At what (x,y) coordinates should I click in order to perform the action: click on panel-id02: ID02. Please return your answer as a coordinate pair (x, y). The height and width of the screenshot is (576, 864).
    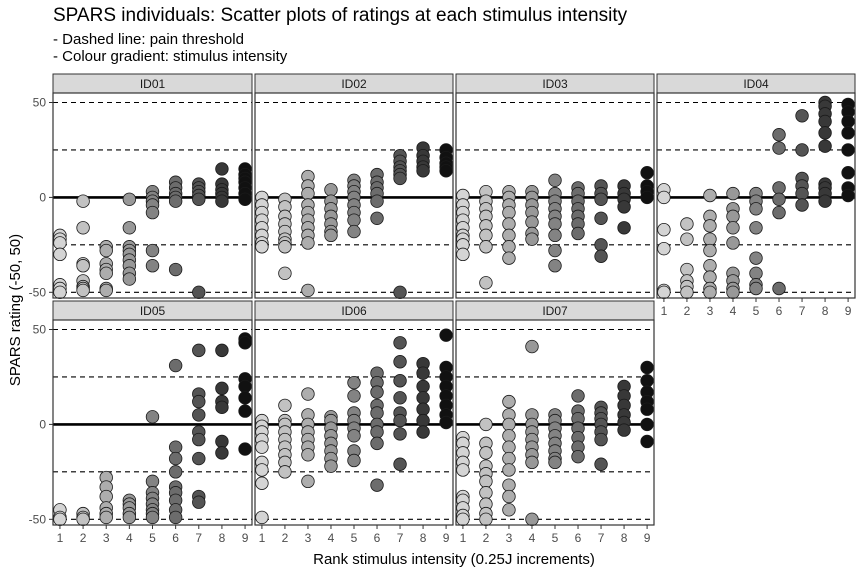
    Looking at the image, I should click on (354, 186).